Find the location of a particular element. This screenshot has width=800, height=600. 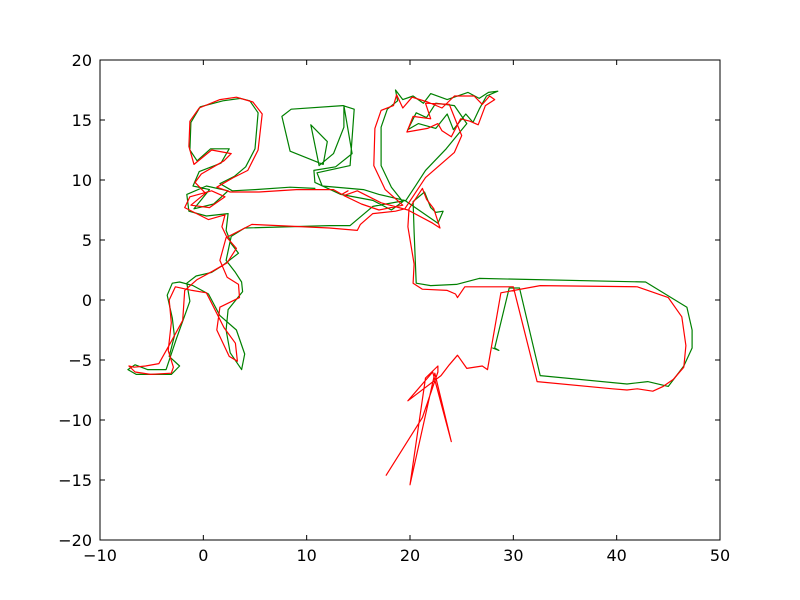

y-tick-label: −15 is located at coordinates (75, 480).